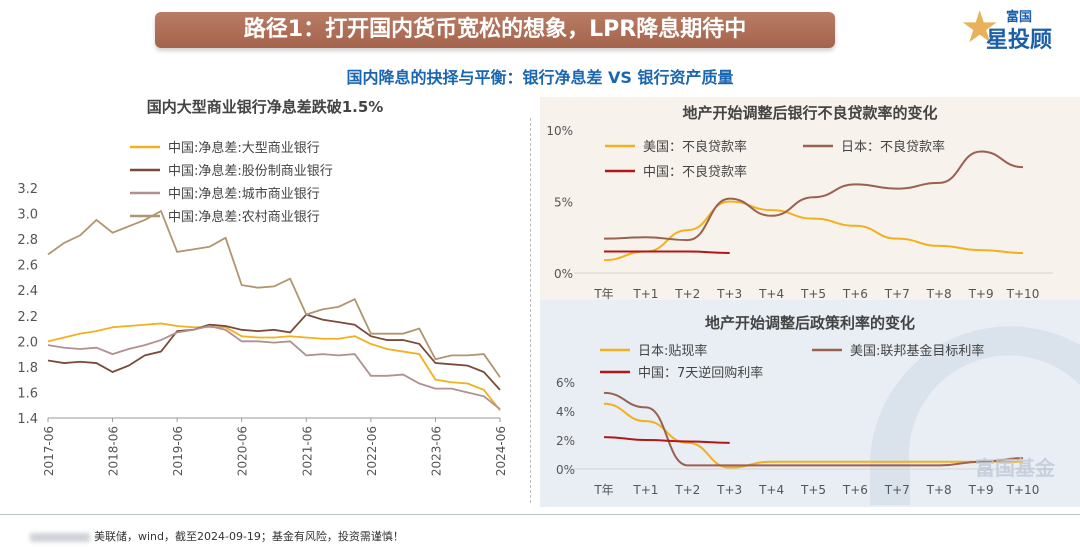 The width and height of the screenshot is (1080, 547). I want to click on y-tick-label: 6%, so click(565, 383).